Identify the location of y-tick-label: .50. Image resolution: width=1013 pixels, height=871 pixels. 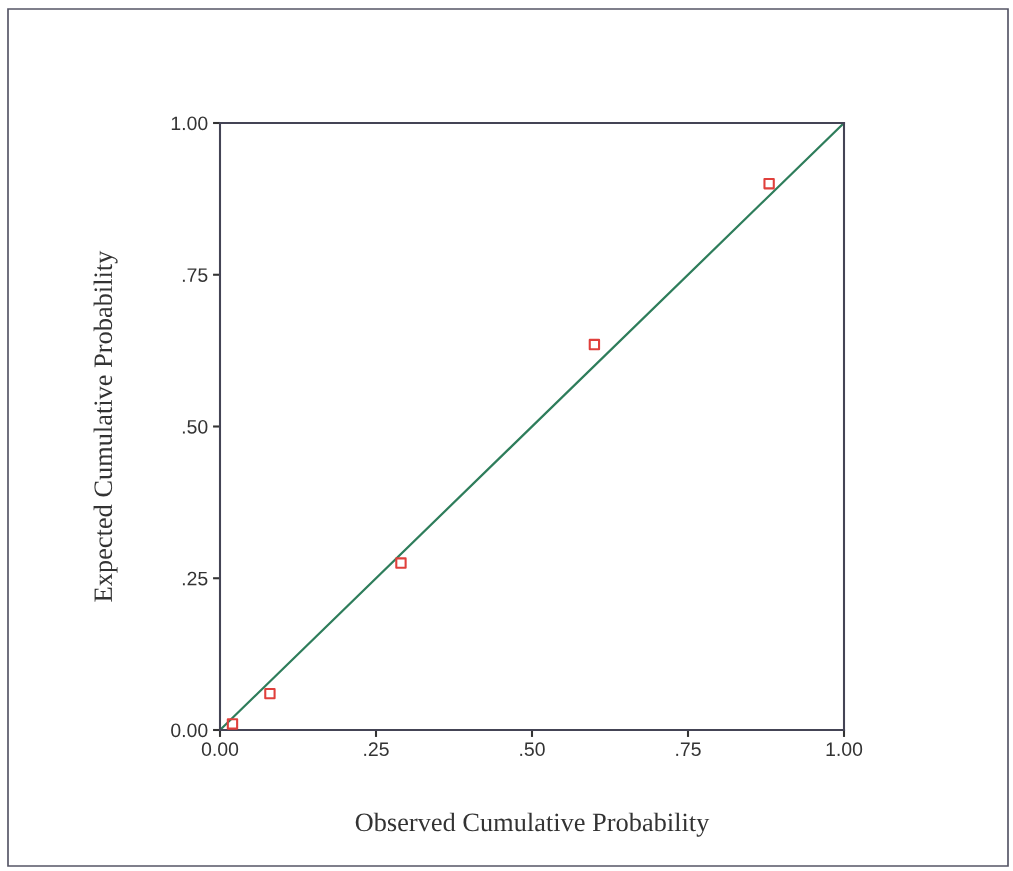
(195, 426).